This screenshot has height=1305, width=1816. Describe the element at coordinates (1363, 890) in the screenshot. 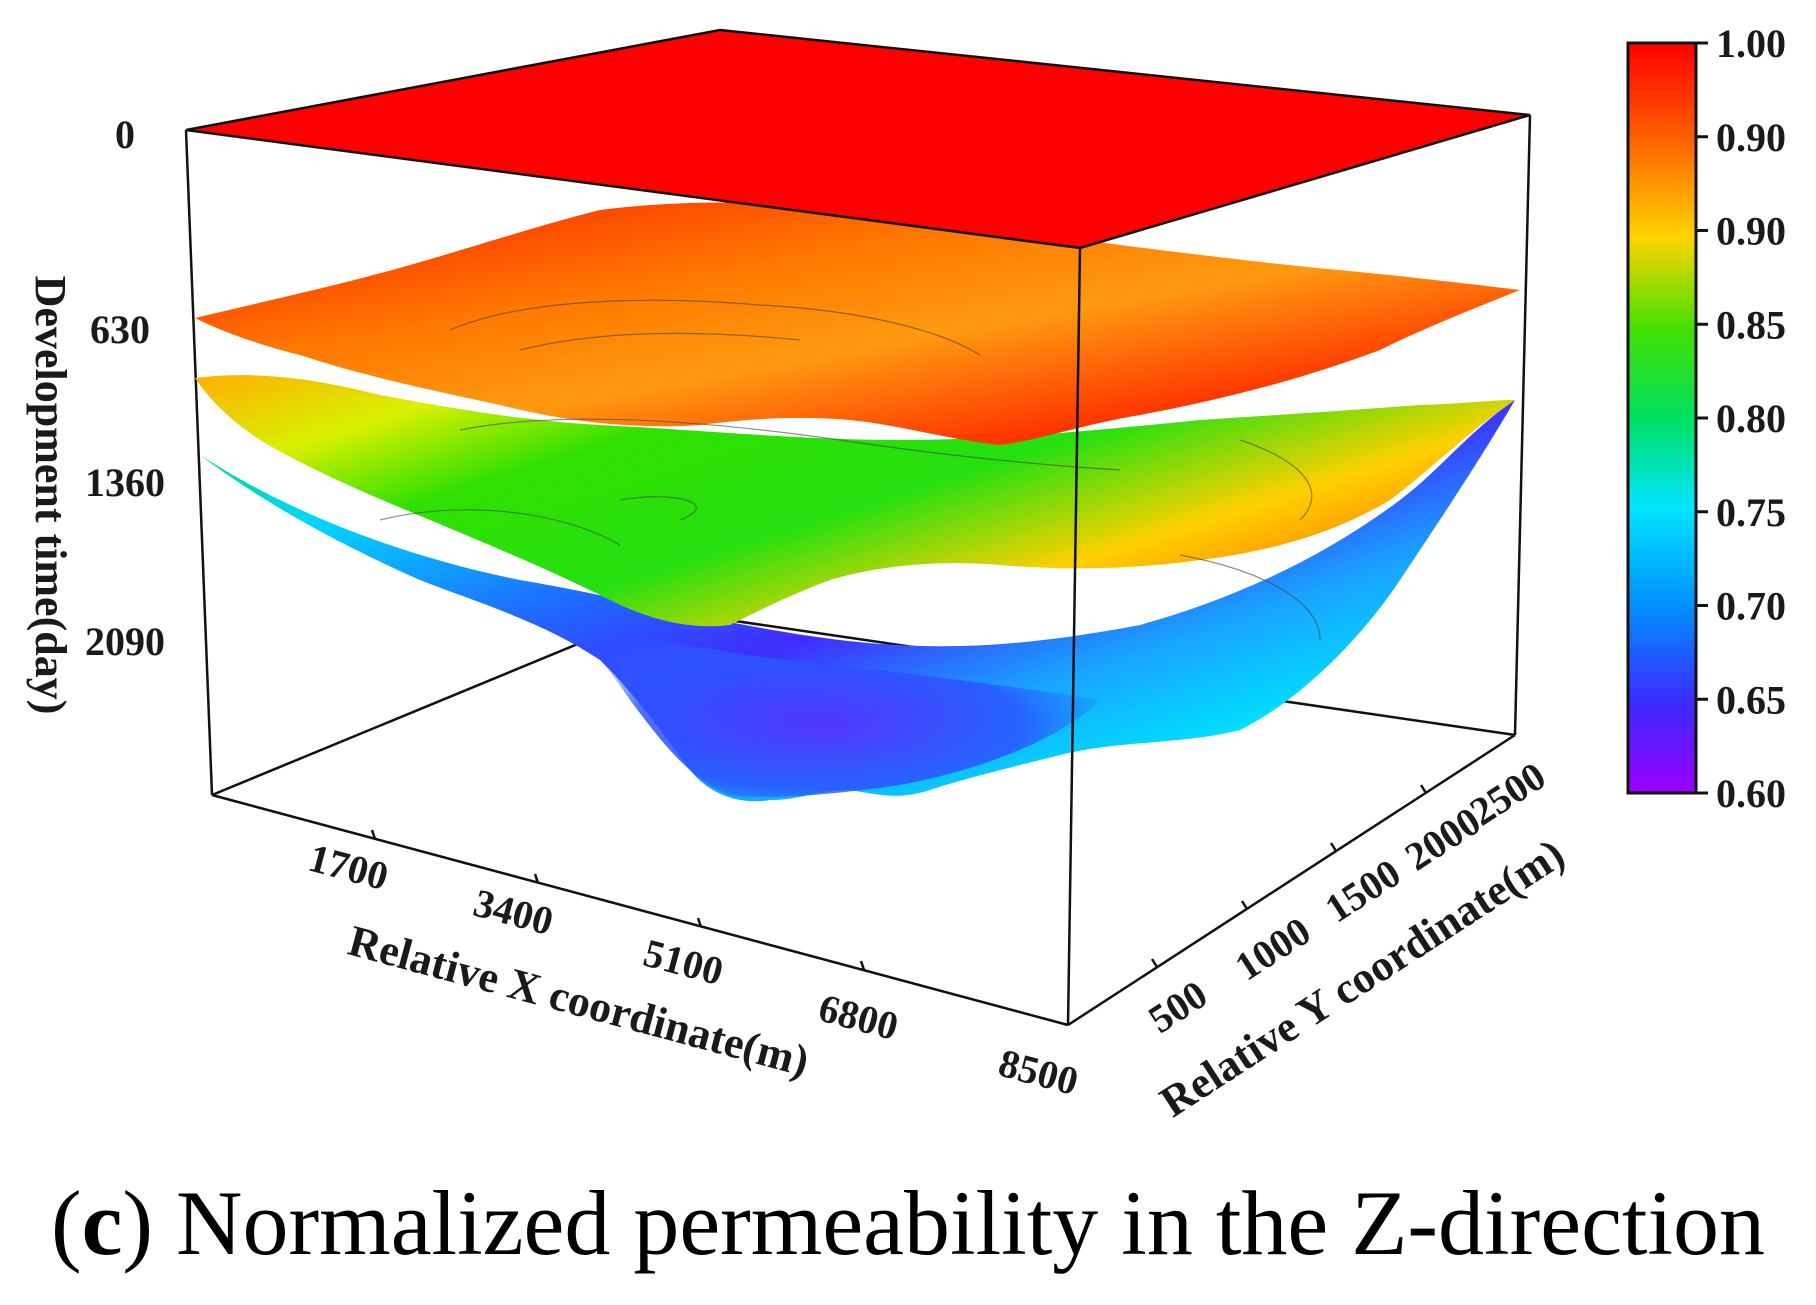

I see `y-tick-label: 1500` at that location.